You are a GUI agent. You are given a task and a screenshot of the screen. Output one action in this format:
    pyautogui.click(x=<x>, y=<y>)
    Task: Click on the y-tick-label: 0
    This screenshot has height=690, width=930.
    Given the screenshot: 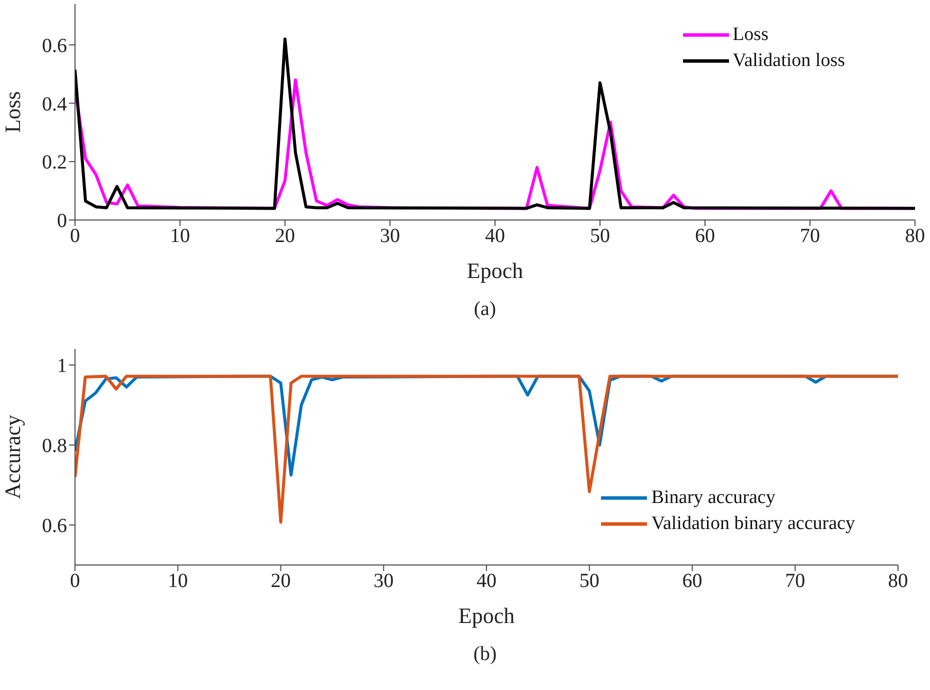 What is the action you would take?
    pyautogui.click(x=62, y=221)
    